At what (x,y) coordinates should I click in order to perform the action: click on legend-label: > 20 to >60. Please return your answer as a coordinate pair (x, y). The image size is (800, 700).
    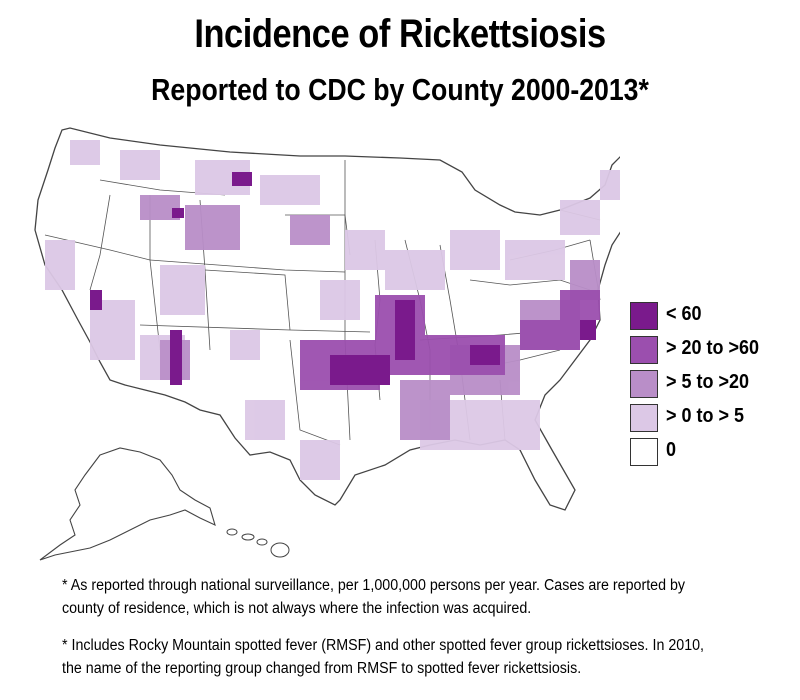
    Looking at the image, I should click on (713, 348).